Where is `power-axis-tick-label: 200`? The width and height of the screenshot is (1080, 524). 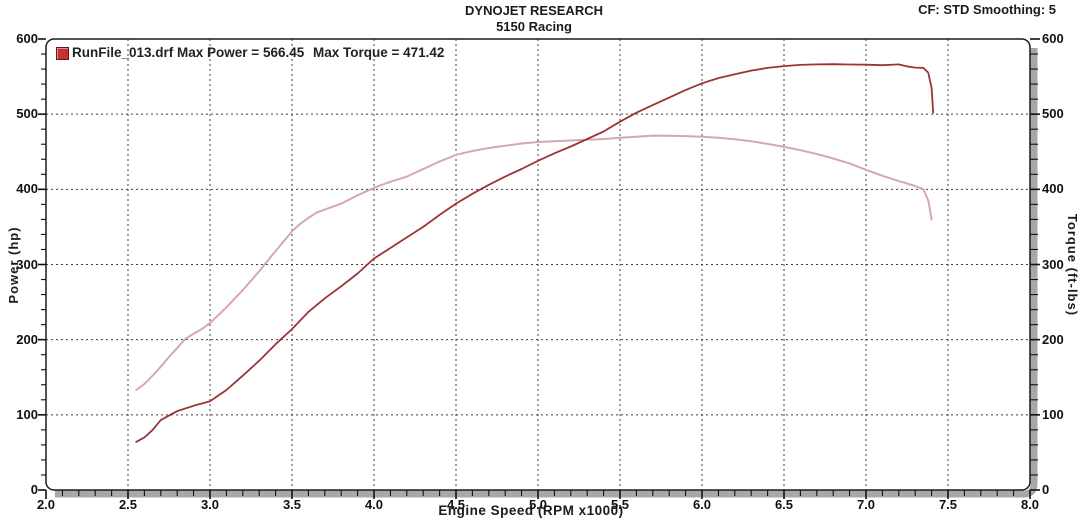 power-axis-tick-label: 200 is located at coordinates (27, 339).